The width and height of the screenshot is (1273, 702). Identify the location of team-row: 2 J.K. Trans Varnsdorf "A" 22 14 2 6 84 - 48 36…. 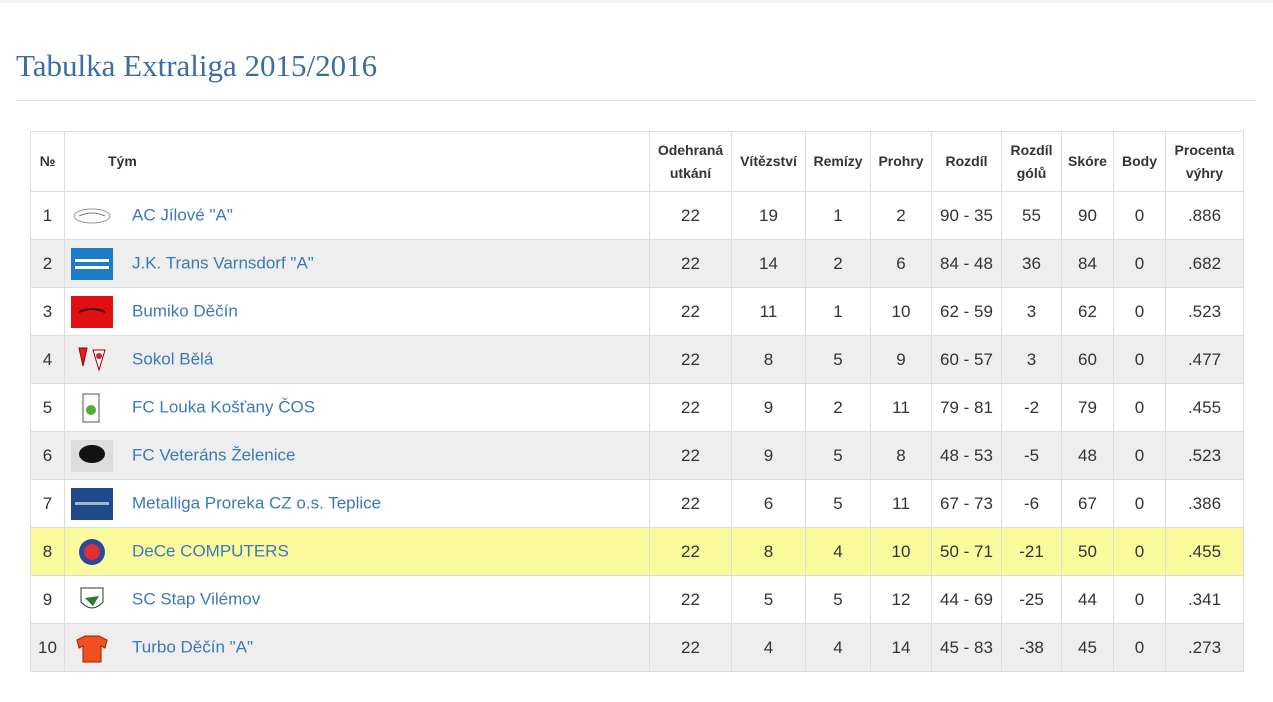
(637, 263).